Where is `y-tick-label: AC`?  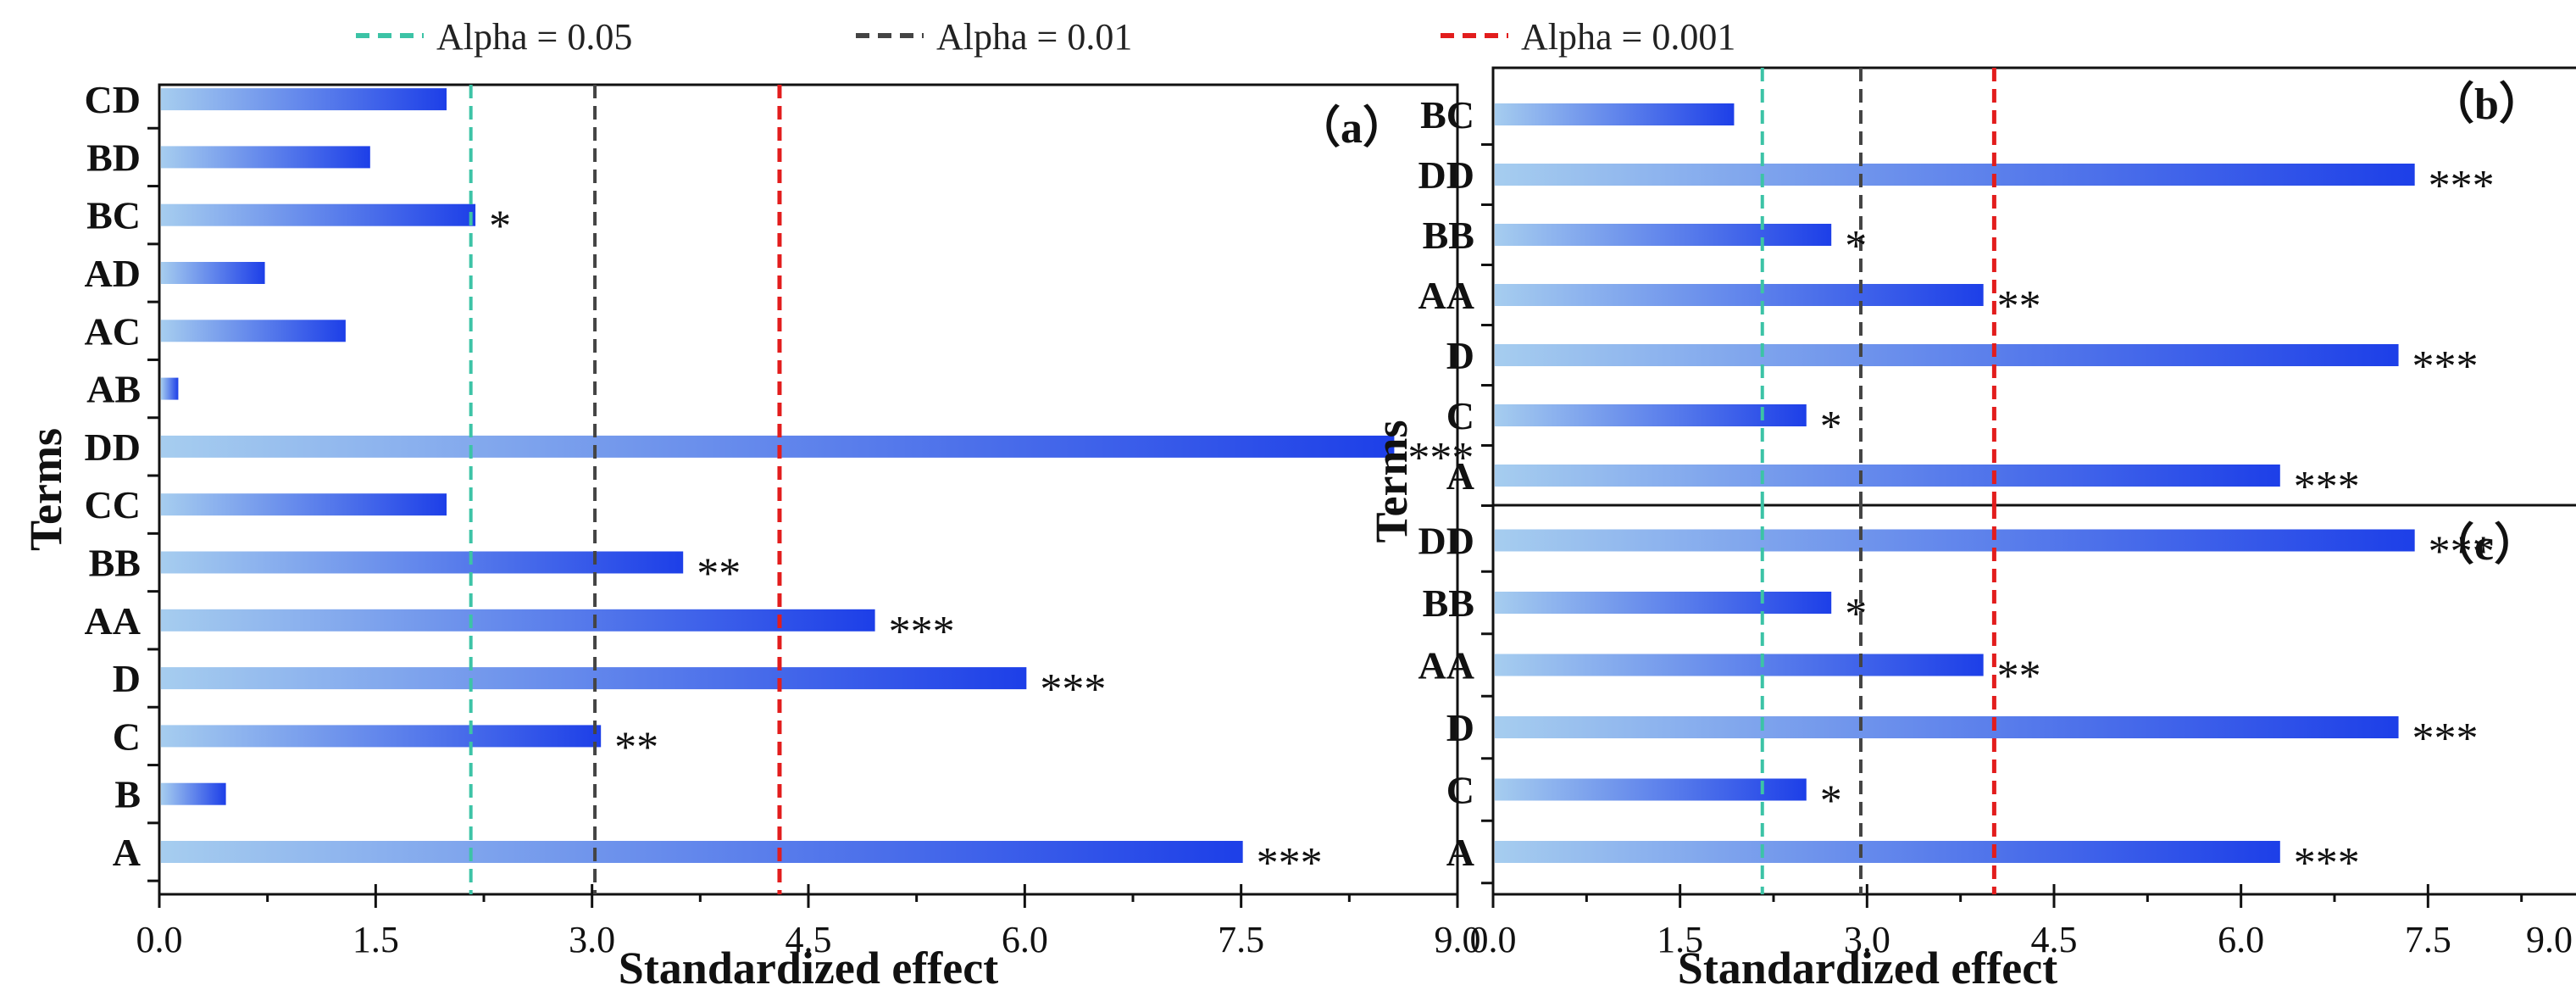
y-tick-label: AC is located at coordinates (113, 331).